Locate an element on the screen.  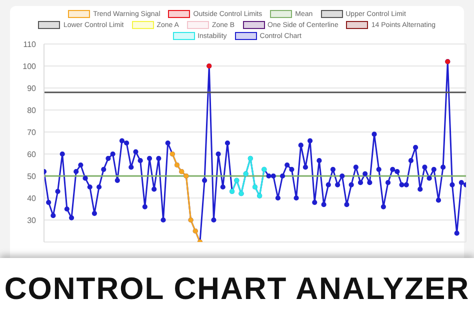
y-tick-label: 110 is located at coordinates (30, 44).